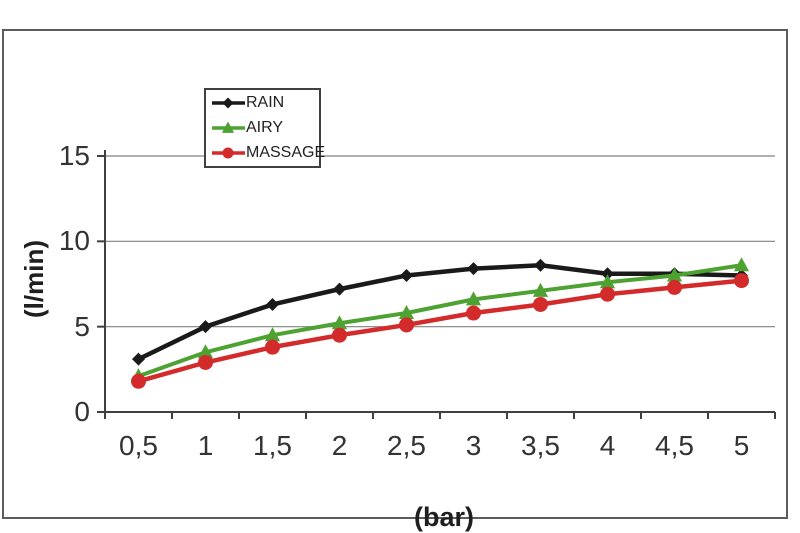 Image resolution: width=800 pixels, height=533 pixels. What do you see at coordinates (138, 445) in the screenshot?
I see `x-tick-label: 0,5` at bounding box center [138, 445].